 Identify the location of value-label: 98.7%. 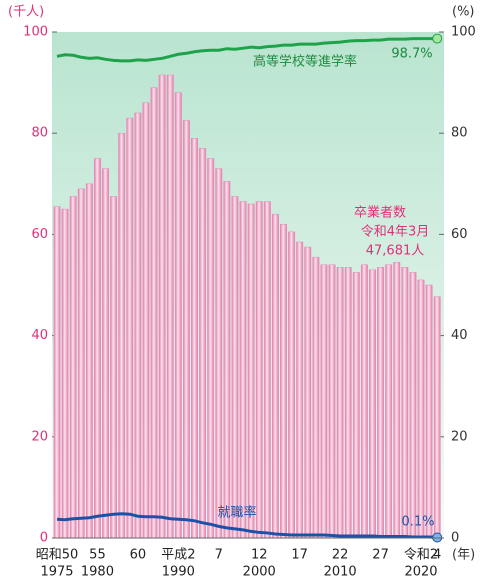
(411, 54).